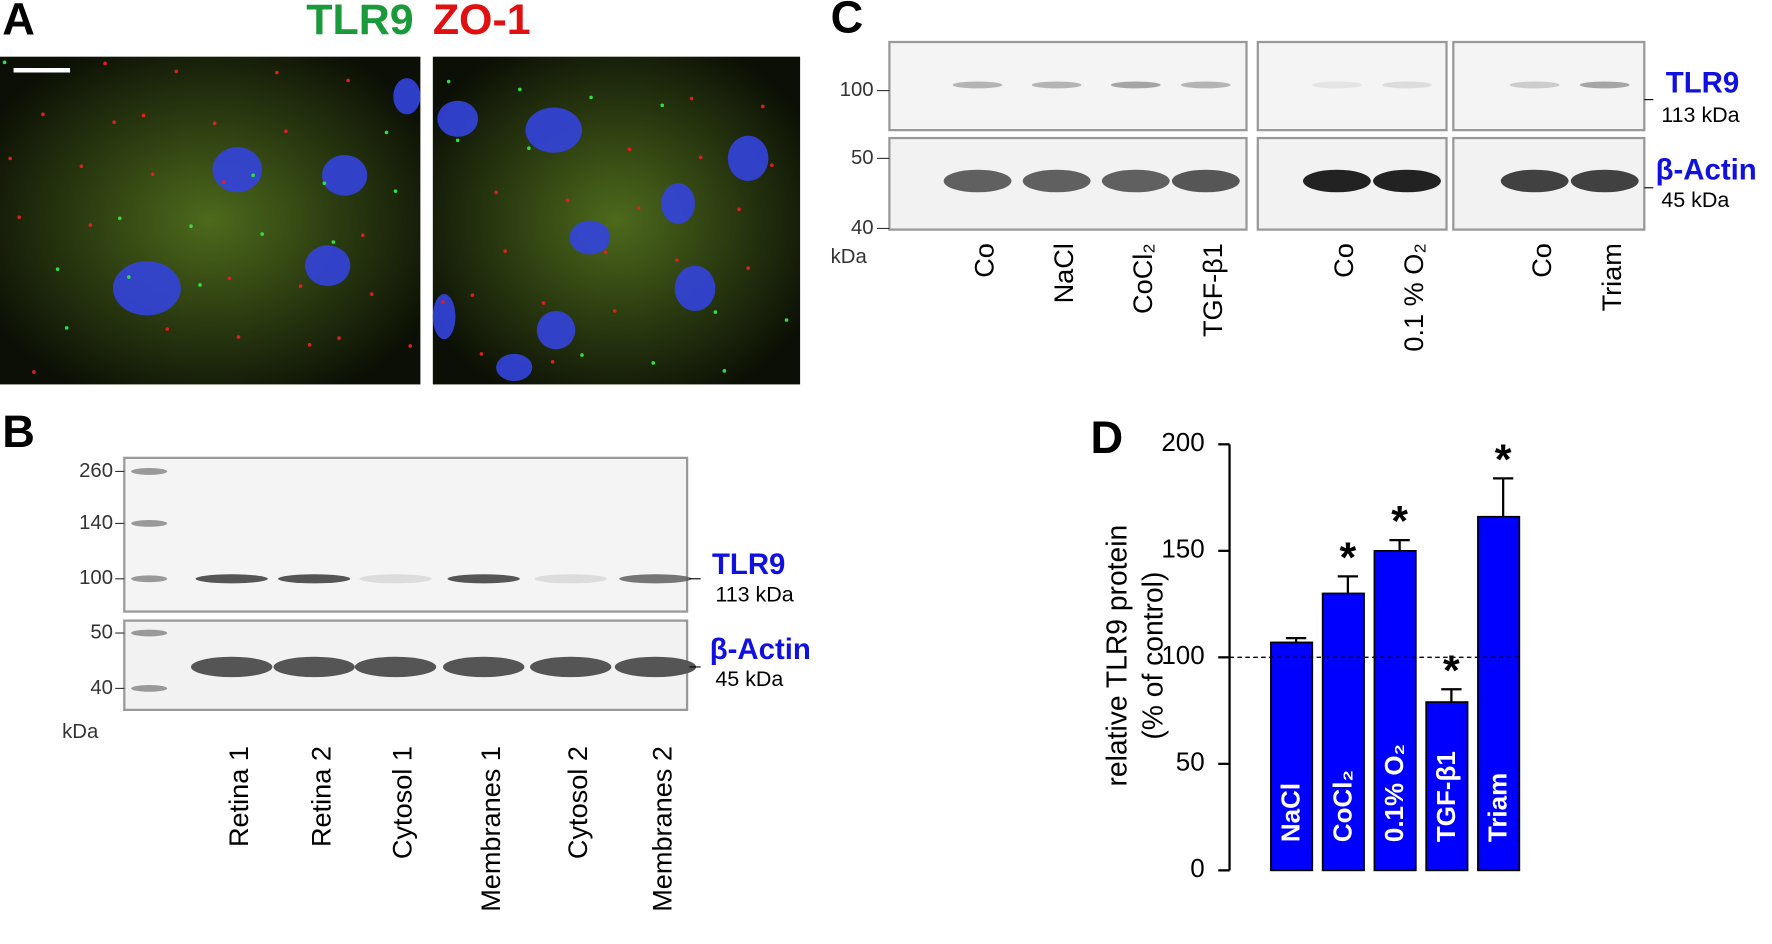 This screenshot has width=1772, height=944. Describe the element at coordinates (616, 220) in the screenshot. I see `micrograph-right` at that location.